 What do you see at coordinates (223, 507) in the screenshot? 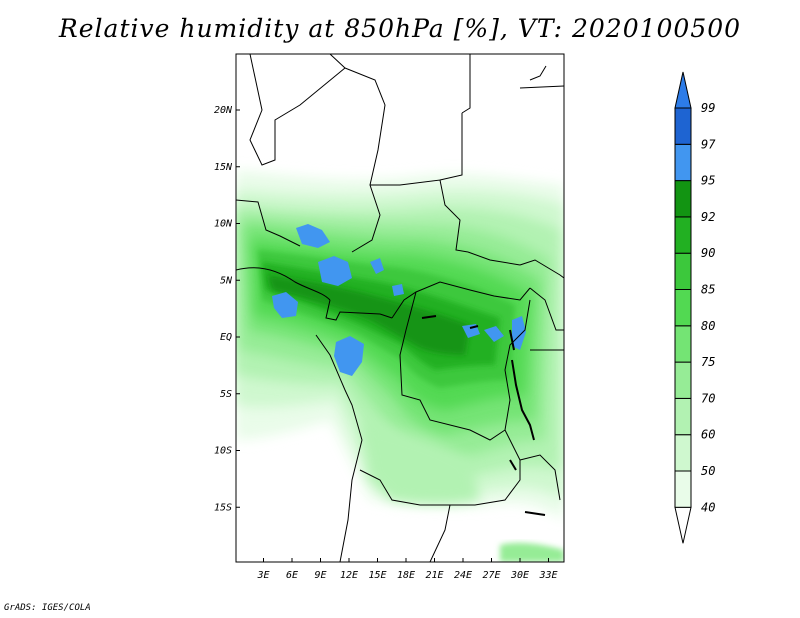
I see `lat-tick-label: 15S` at bounding box center [223, 507].